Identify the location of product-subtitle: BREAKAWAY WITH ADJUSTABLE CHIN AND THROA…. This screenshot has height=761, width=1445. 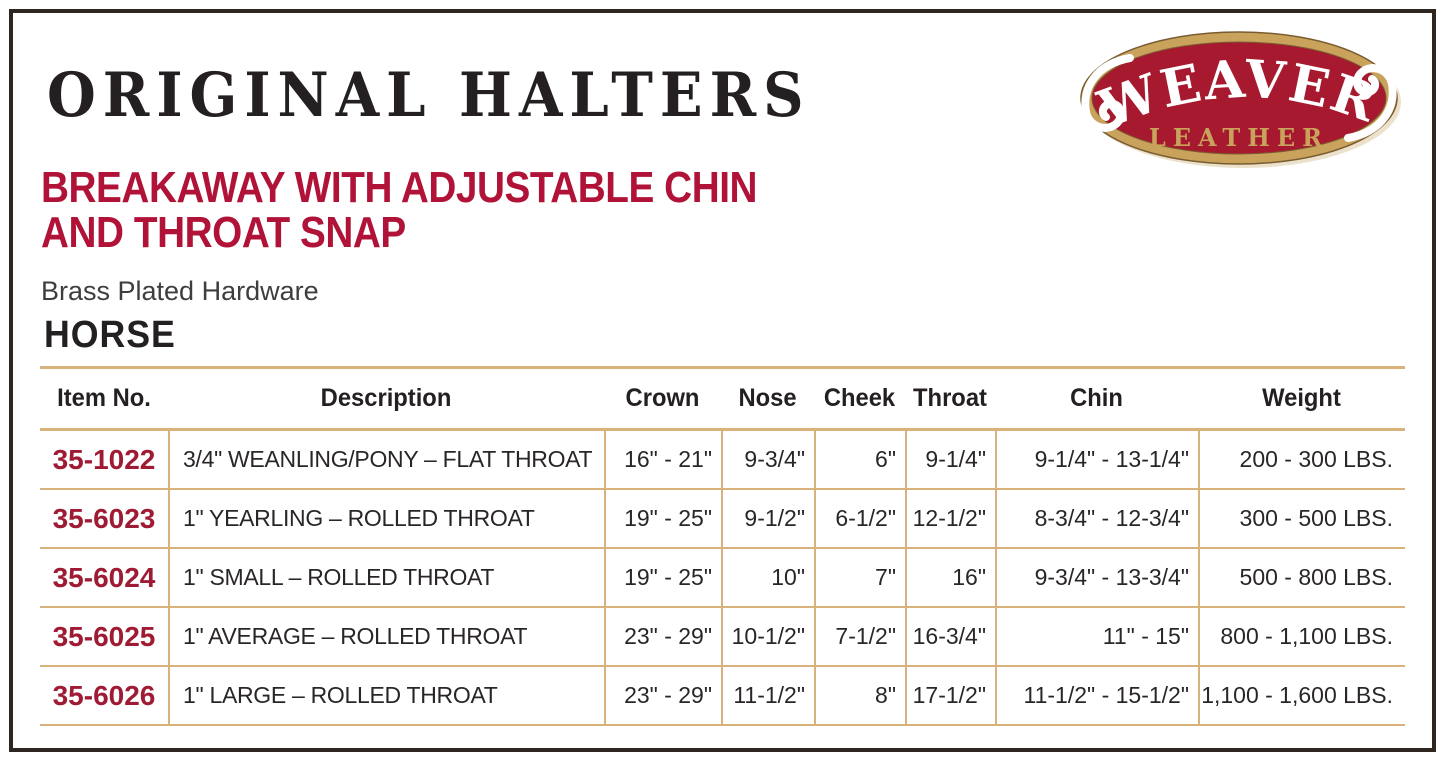
(399, 210).